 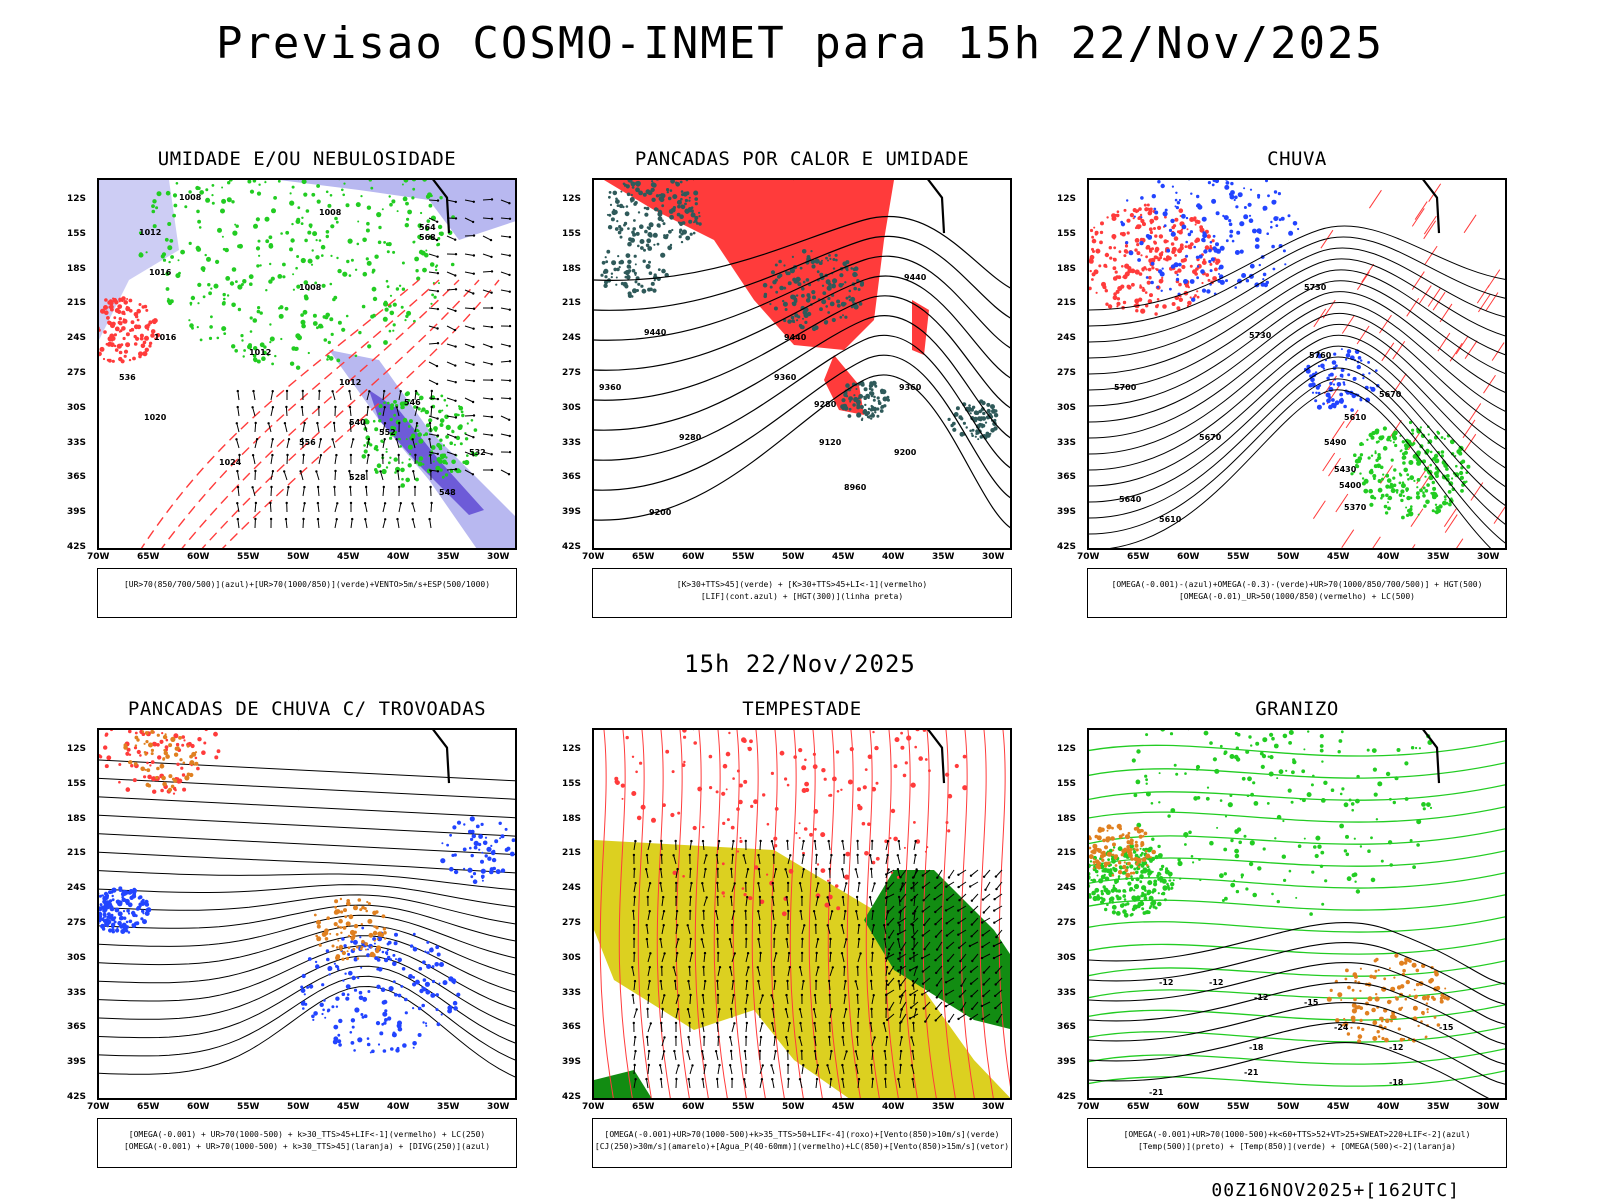 What do you see at coordinates (795, 337) in the screenshot?
I see `contour-label: 9440` at bounding box center [795, 337].